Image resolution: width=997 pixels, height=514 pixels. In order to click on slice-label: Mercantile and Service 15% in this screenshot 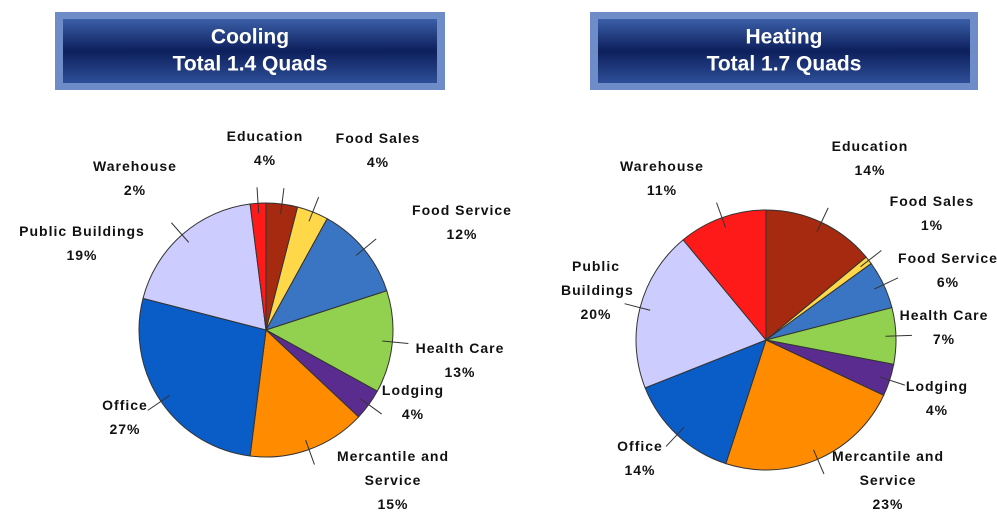, I will do `click(393, 479)`.